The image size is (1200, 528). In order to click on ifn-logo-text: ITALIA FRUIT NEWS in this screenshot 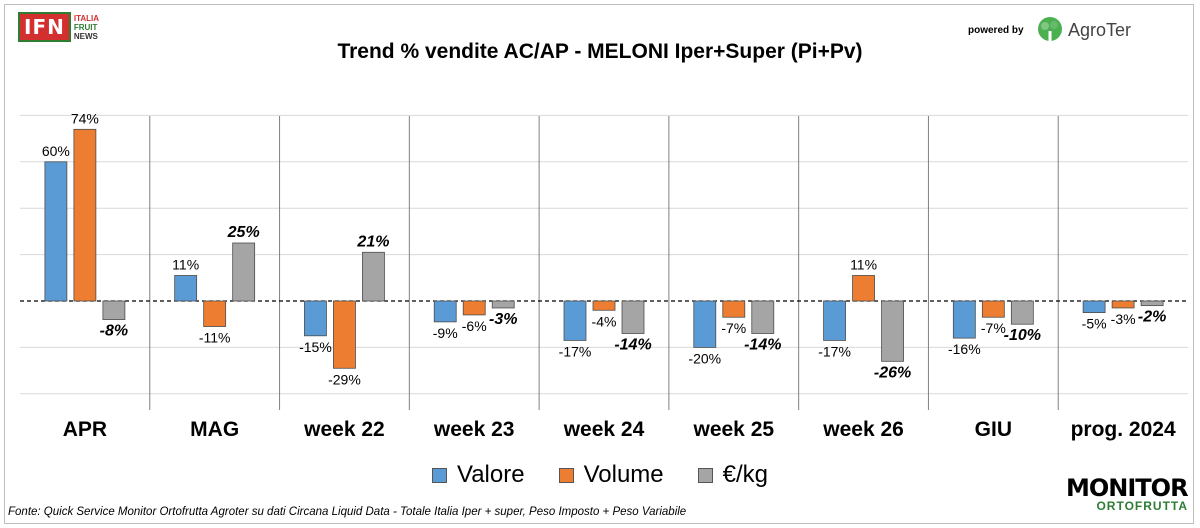, I will do `click(86, 27)`.